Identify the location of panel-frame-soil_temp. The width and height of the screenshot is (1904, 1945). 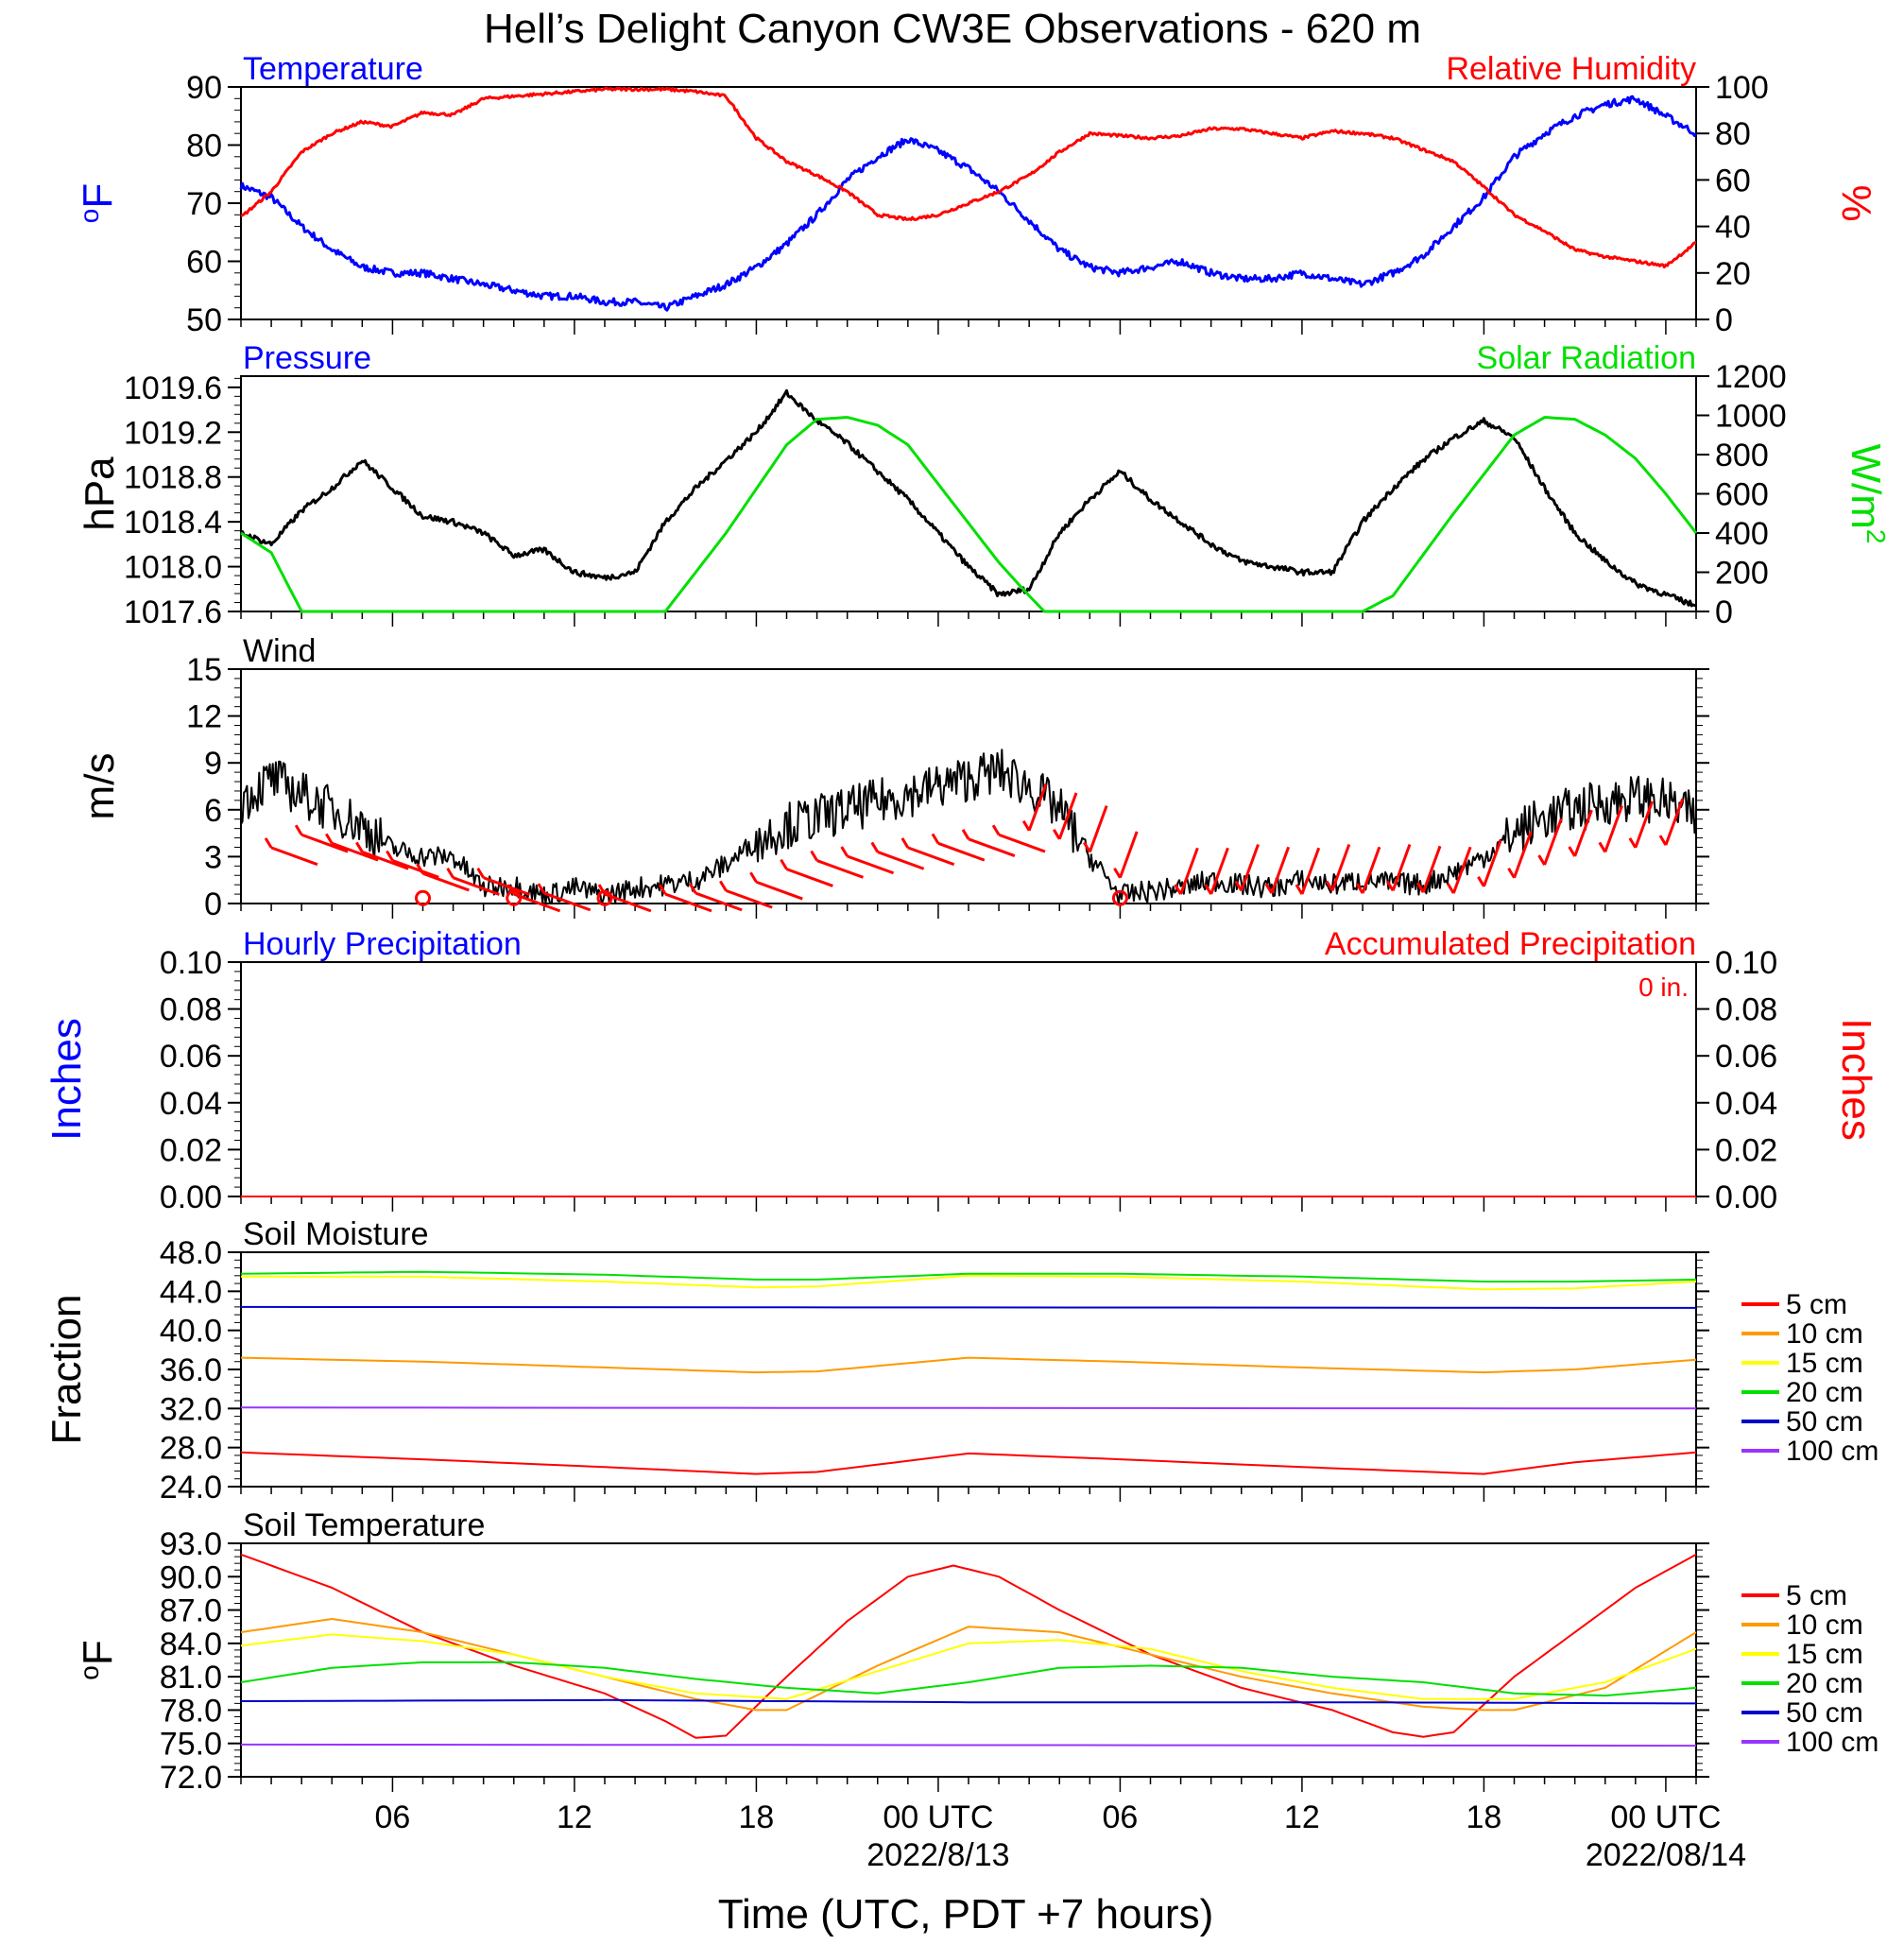
(968, 1660).